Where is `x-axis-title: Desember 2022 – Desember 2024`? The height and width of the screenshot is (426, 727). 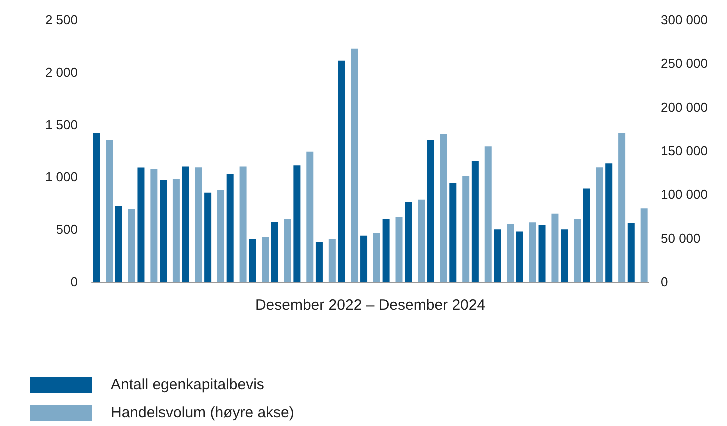 x-axis-title: Desember 2022 – Desember 2024 is located at coordinates (370, 305).